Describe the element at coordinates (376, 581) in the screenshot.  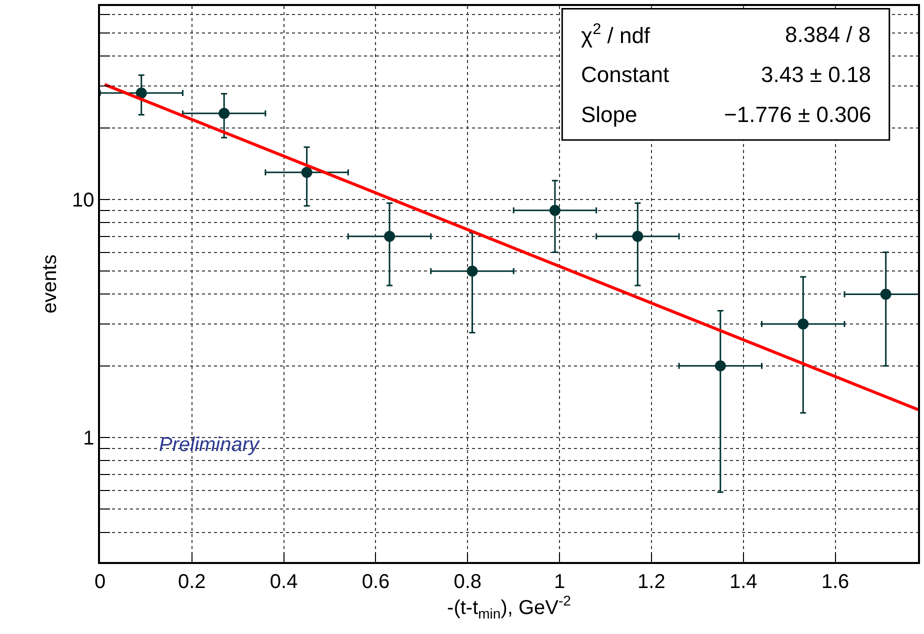
I see `x-tick-label: 0.6` at that location.